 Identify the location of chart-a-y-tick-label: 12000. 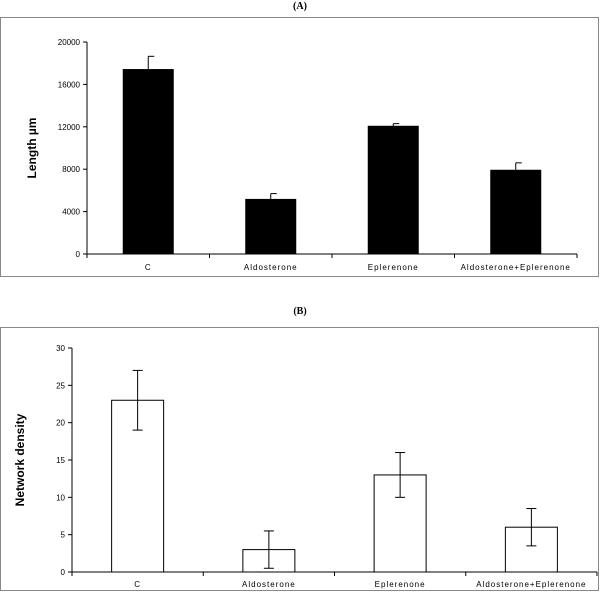
(69, 127).